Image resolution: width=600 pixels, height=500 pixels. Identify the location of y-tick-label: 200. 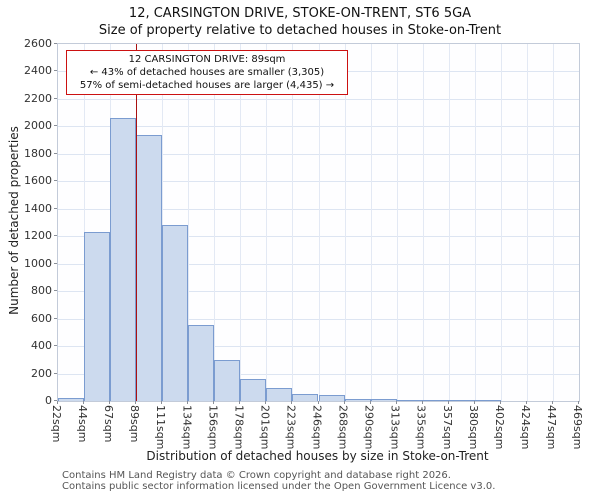
(41, 373).